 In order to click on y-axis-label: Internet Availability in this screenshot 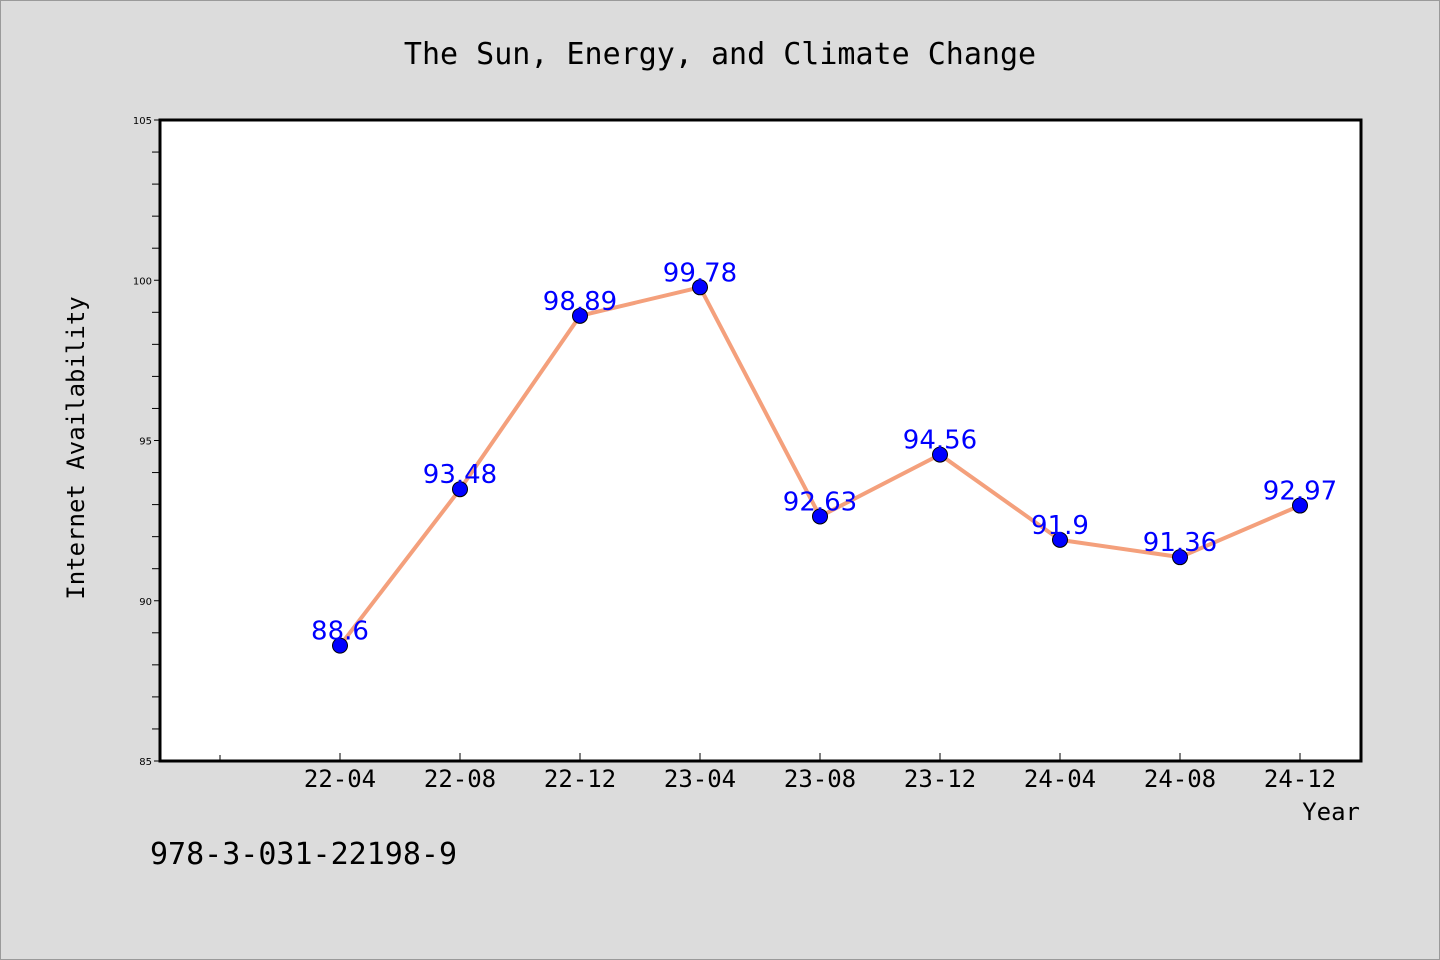, I will do `click(76, 447)`.